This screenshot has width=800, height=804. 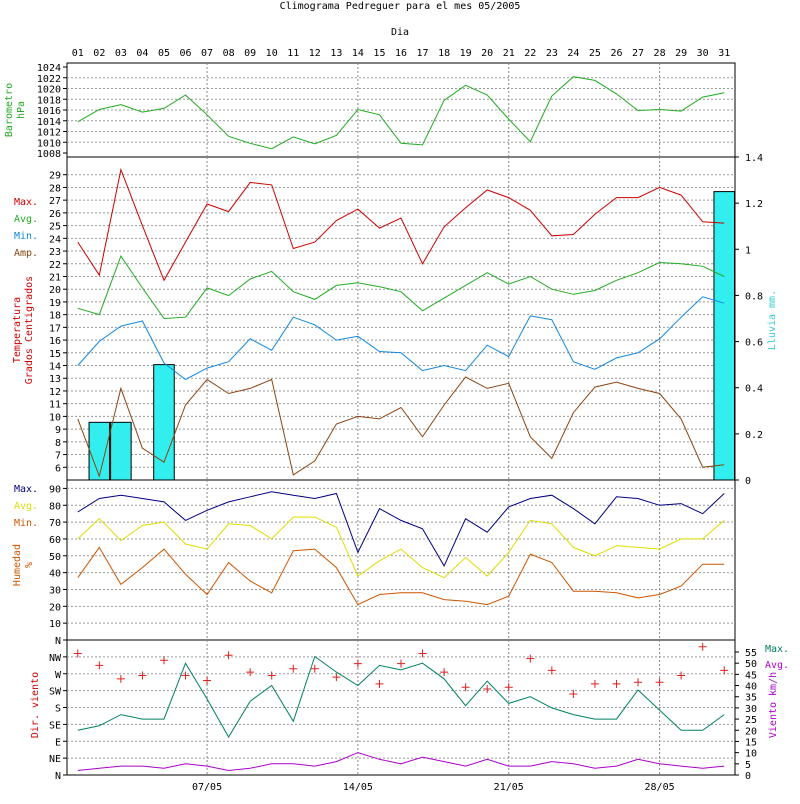 I want to click on temperature-ytick-label-16: 22, so click(x=55, y=265).